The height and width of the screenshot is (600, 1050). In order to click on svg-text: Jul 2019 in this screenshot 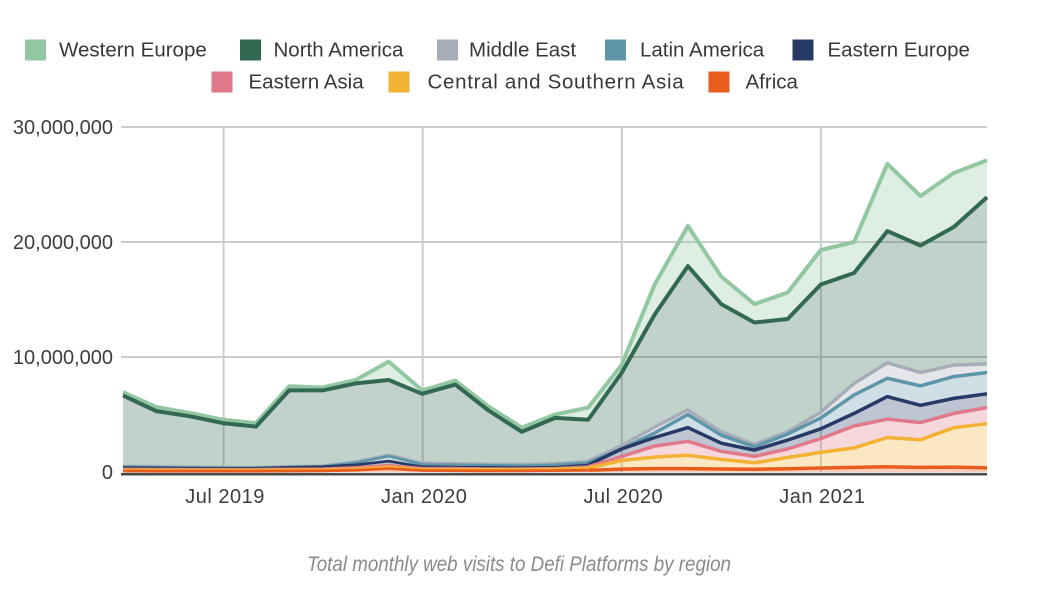, I will do `click(225, 497)`.